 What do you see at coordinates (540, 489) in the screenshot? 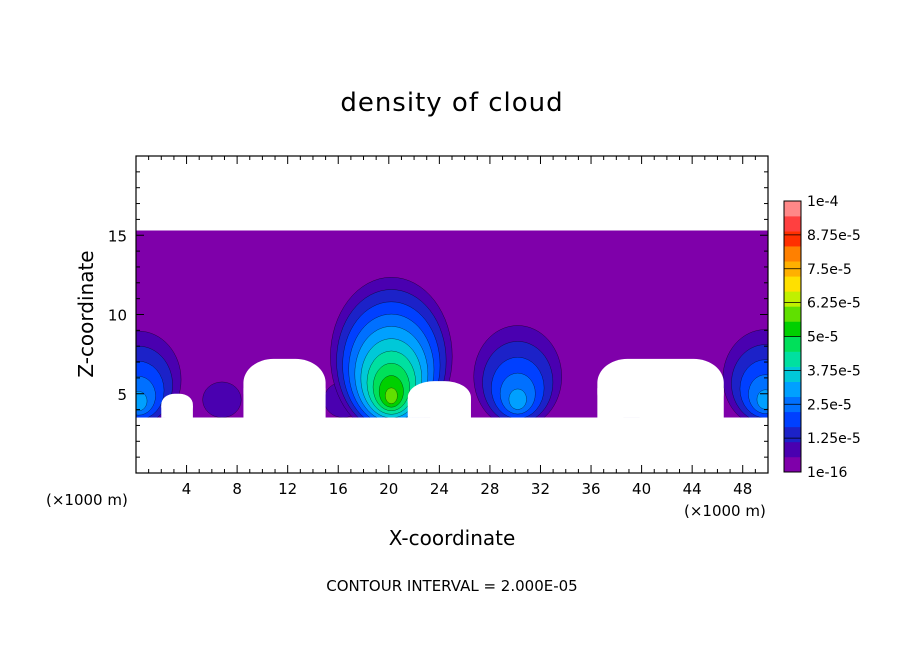
I see `x-tick-label: 32` at bounding box center [540, 489].